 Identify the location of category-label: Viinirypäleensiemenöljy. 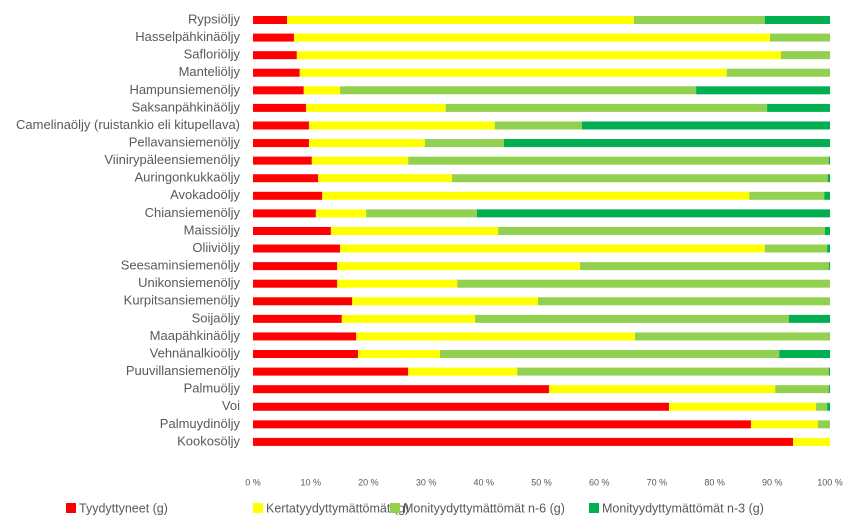
(172, 159).